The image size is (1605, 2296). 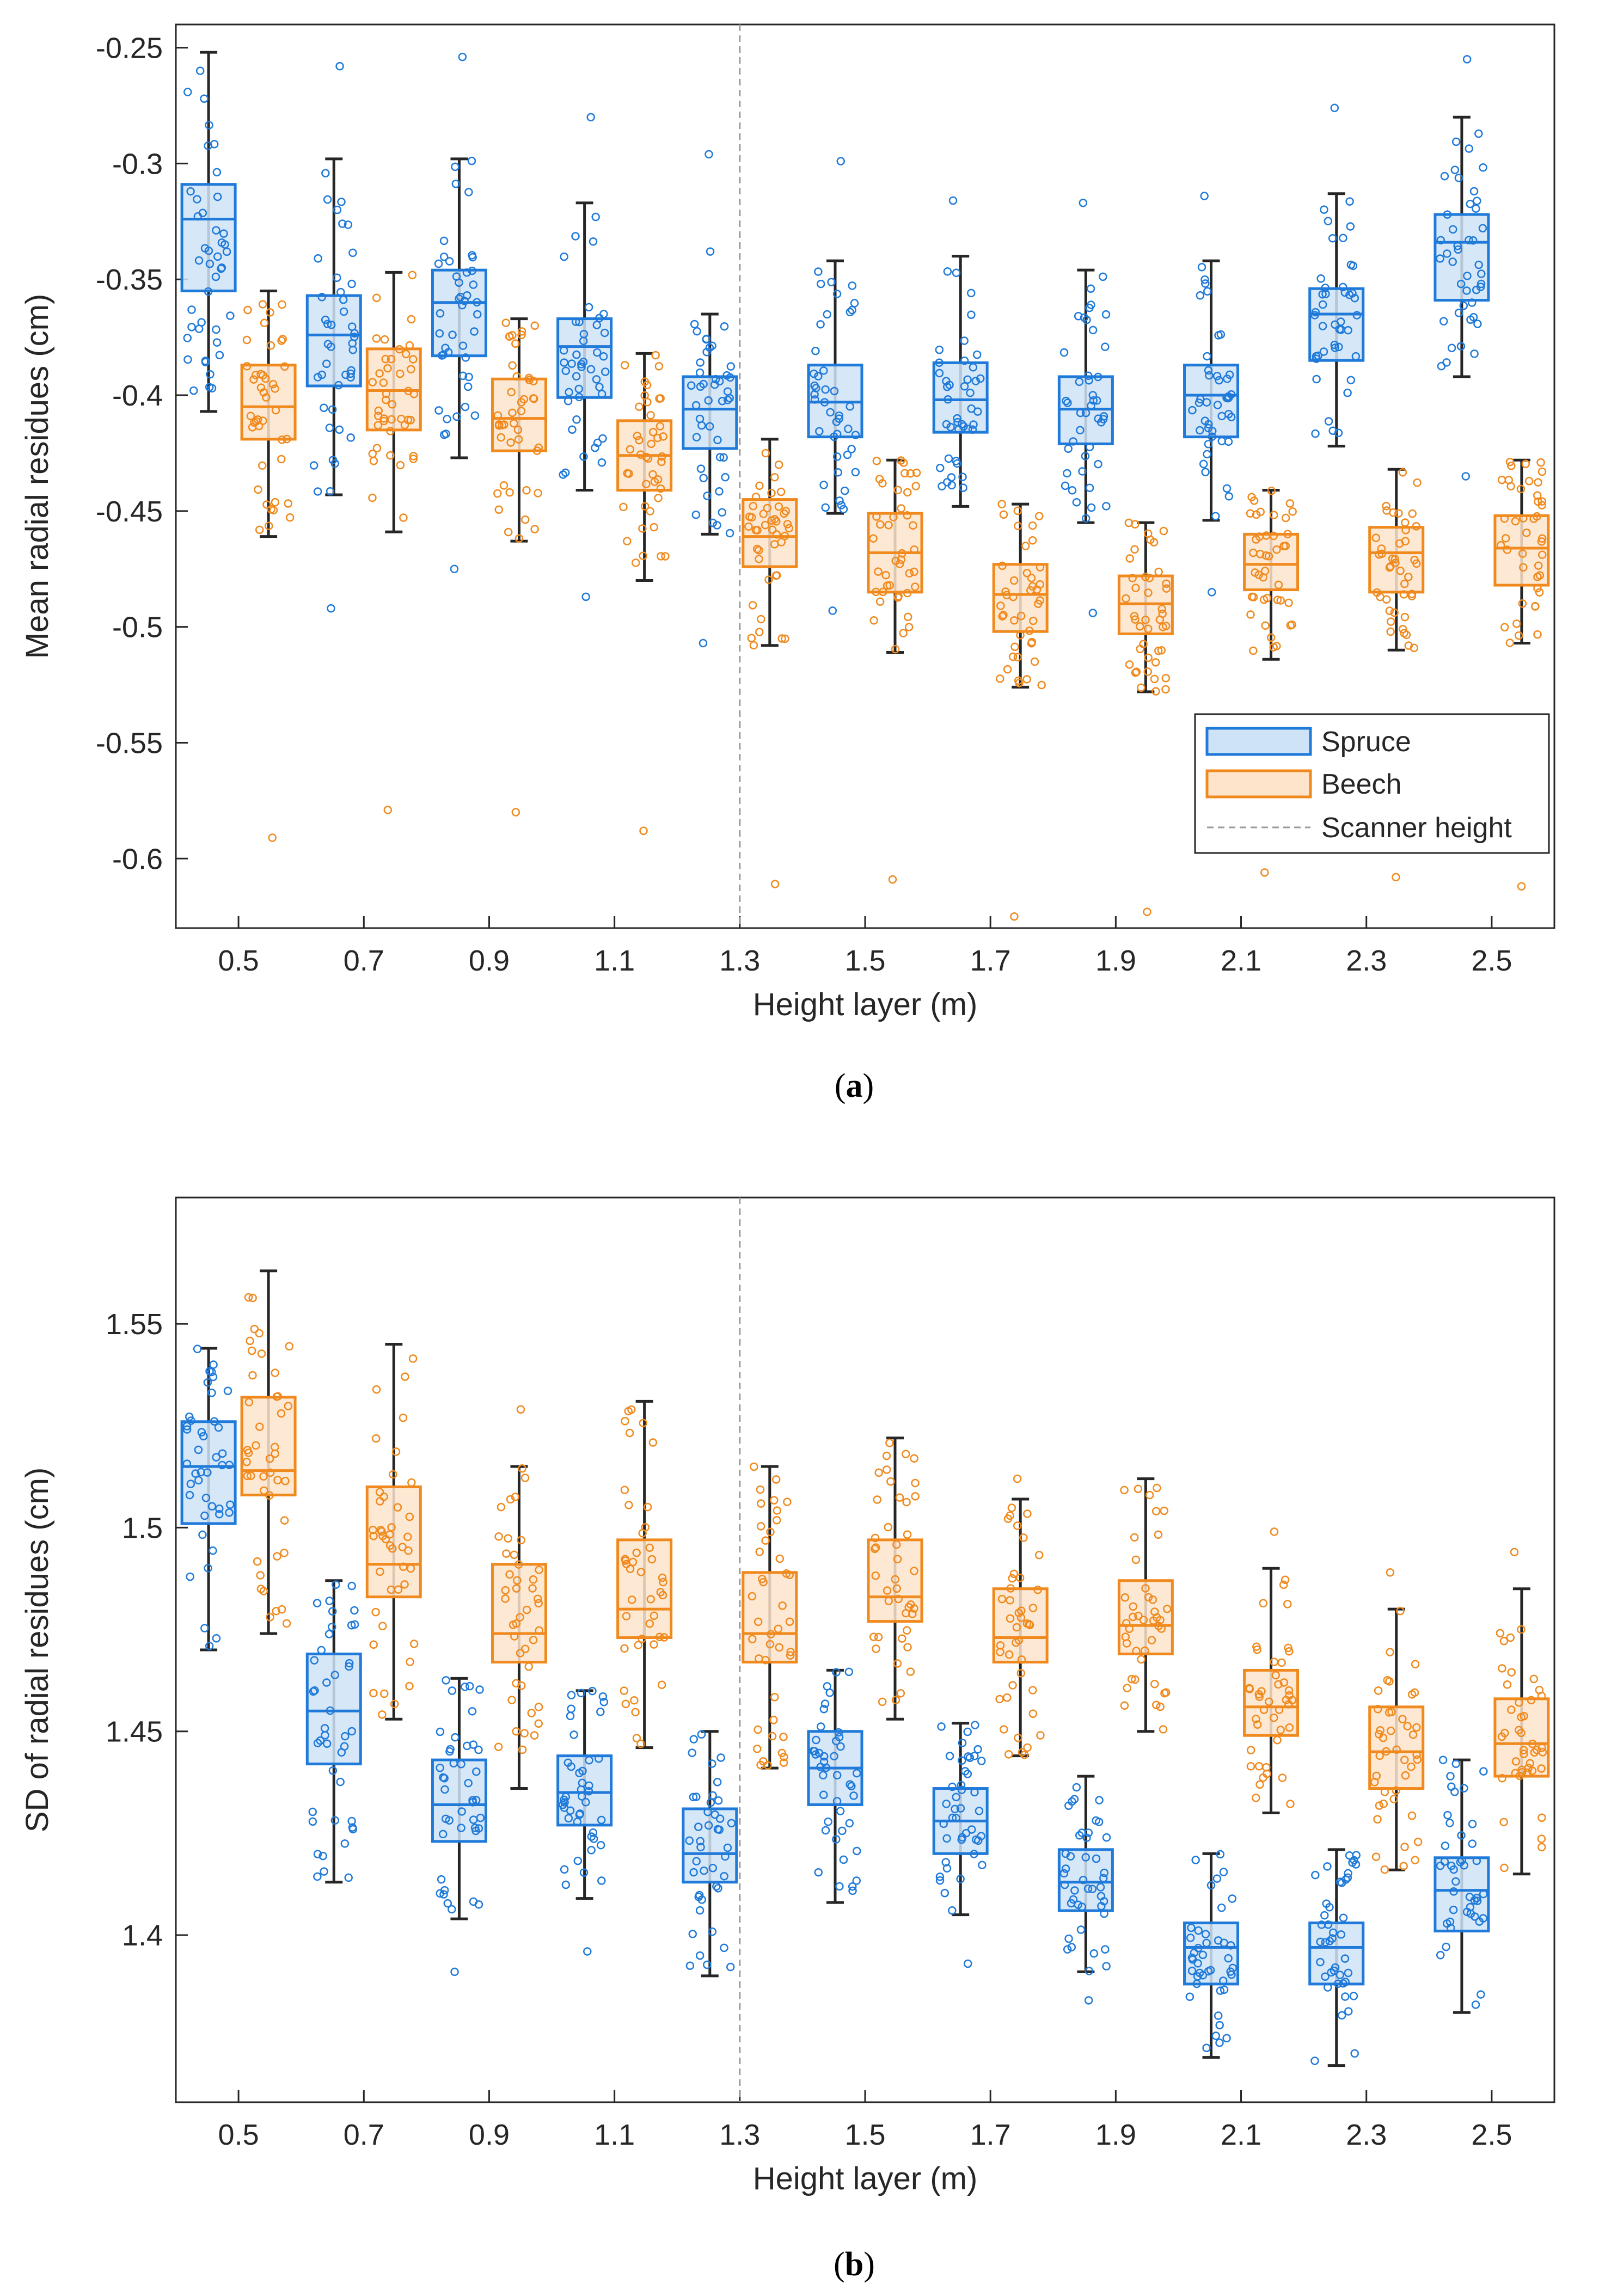 What do you see at coordinates (1361, 784) in the screenshot?
I see `legend-label: Beech` at bounding box center [1361, 784].